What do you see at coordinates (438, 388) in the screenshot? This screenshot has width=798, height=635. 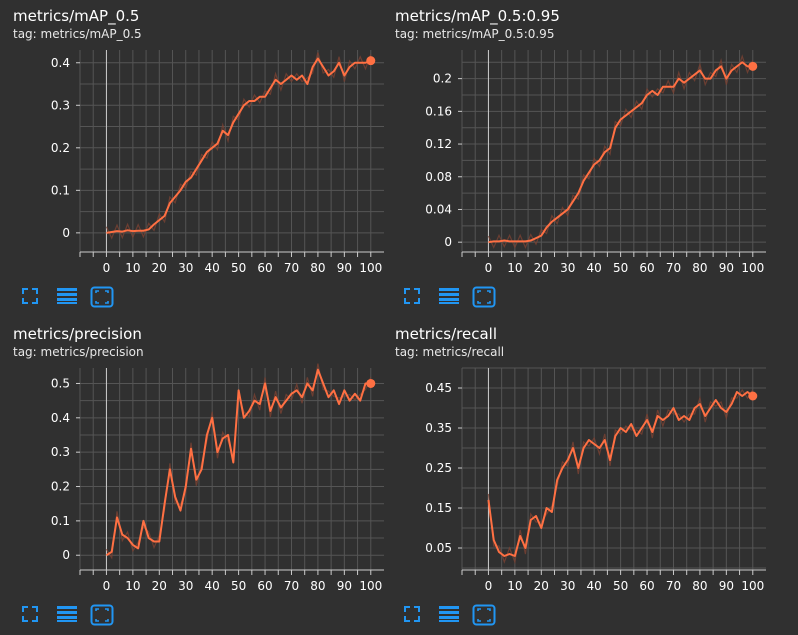 I see `y-tick-label: 0.45` at bounding box center [438, 388].